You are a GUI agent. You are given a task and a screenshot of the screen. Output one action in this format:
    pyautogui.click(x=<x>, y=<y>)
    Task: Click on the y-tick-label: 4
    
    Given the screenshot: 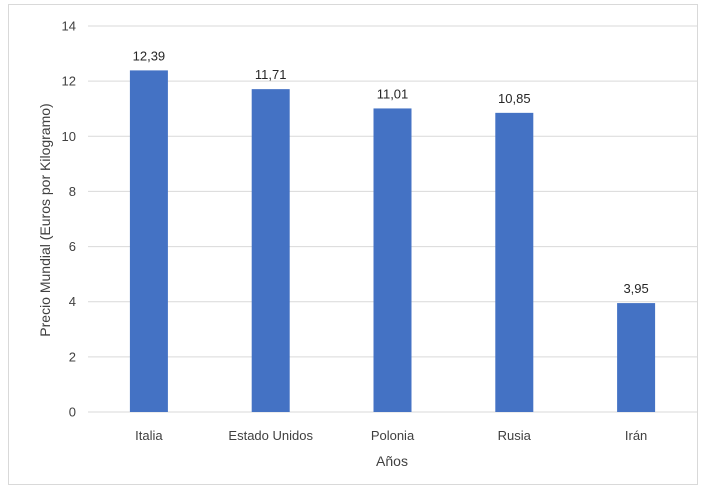 What is the action you would take?
    pyautogui.click(x=72, y=301)
    